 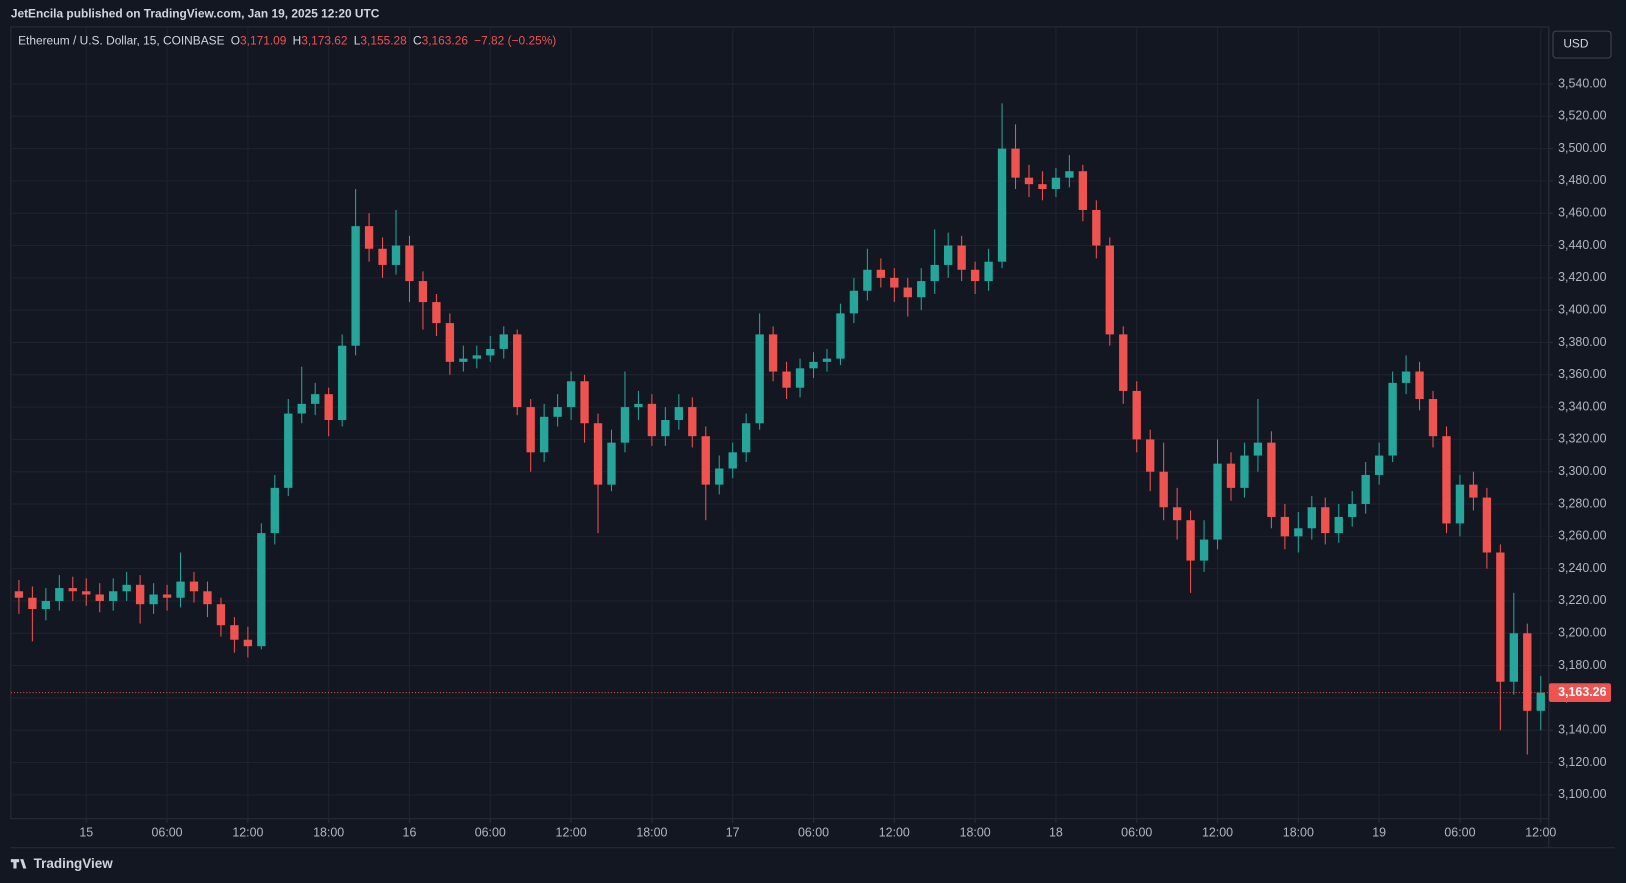 I want to click on y-tick-label: 3,240.00, so click(x=1582, y=568).